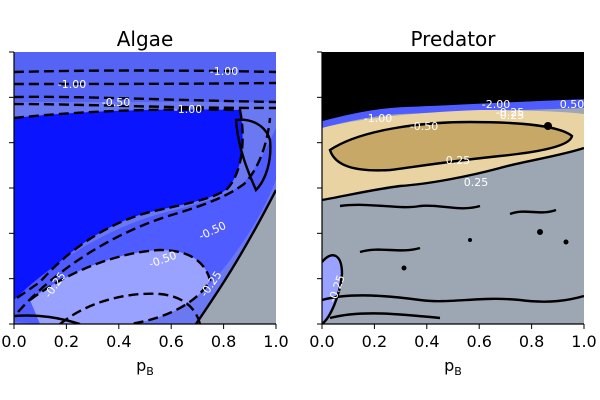 Image resolution: width=600 pixels, height=400 pixels. I want to click on algae-contour-label: -0.50, so click(116, 102).